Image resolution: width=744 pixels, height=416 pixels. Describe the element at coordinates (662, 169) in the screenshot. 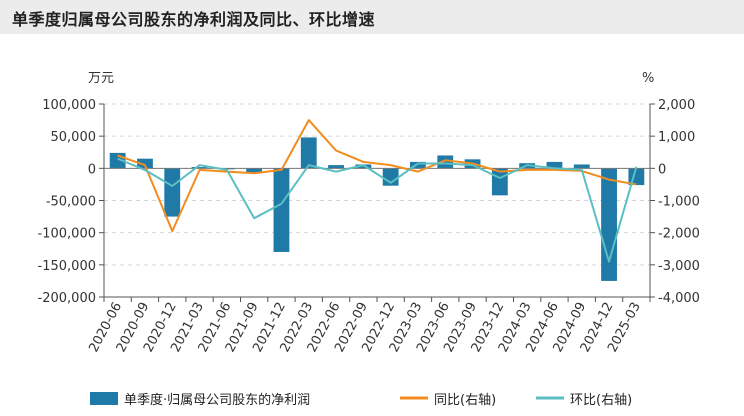

I see `right-tick-label: 0` at that location.